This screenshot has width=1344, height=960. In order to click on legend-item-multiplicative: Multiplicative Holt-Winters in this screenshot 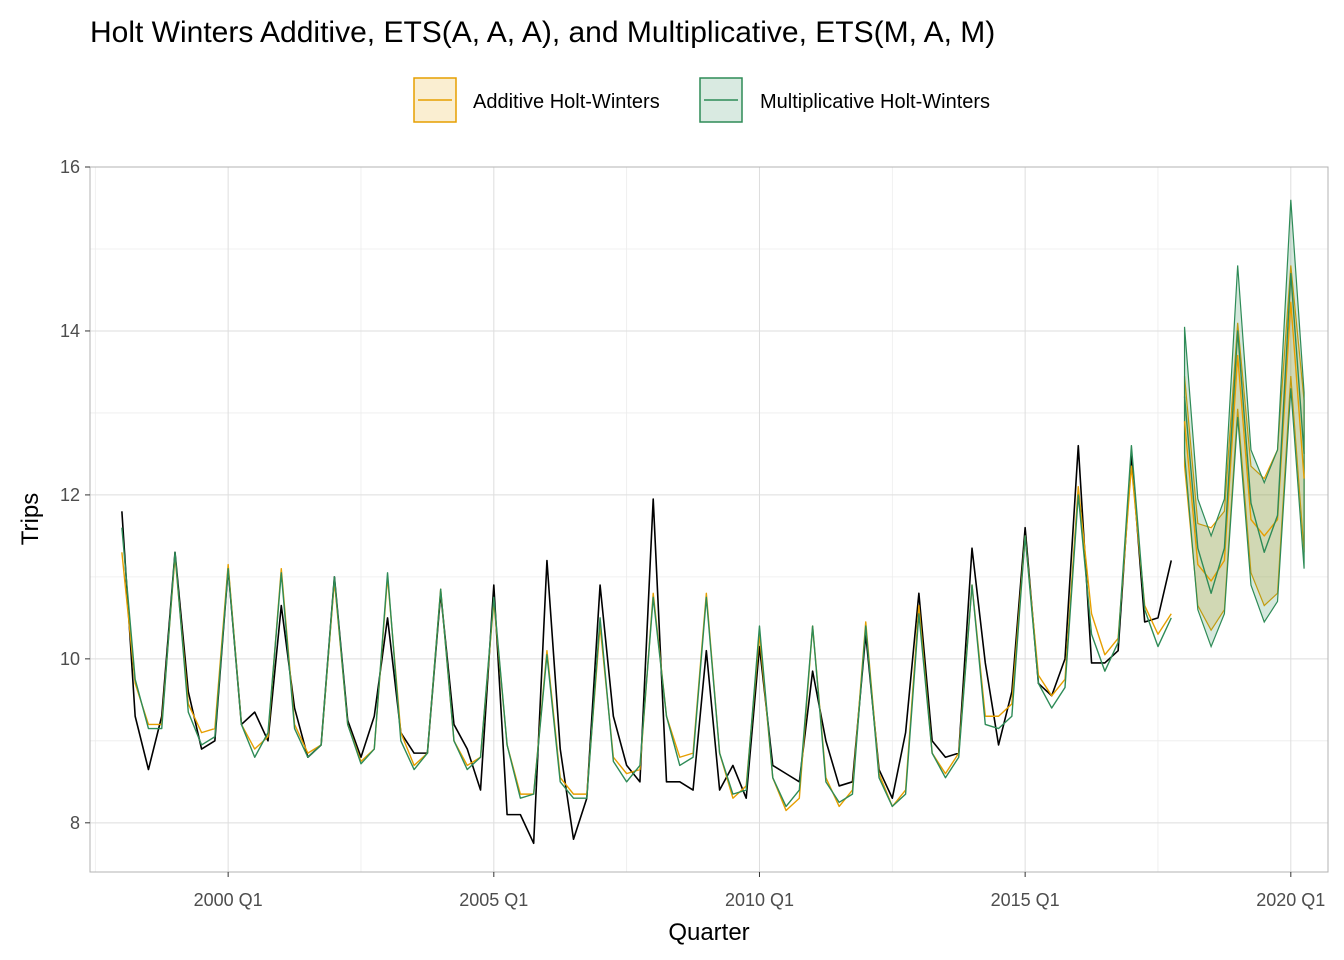, I will do `click(844, 100)`.